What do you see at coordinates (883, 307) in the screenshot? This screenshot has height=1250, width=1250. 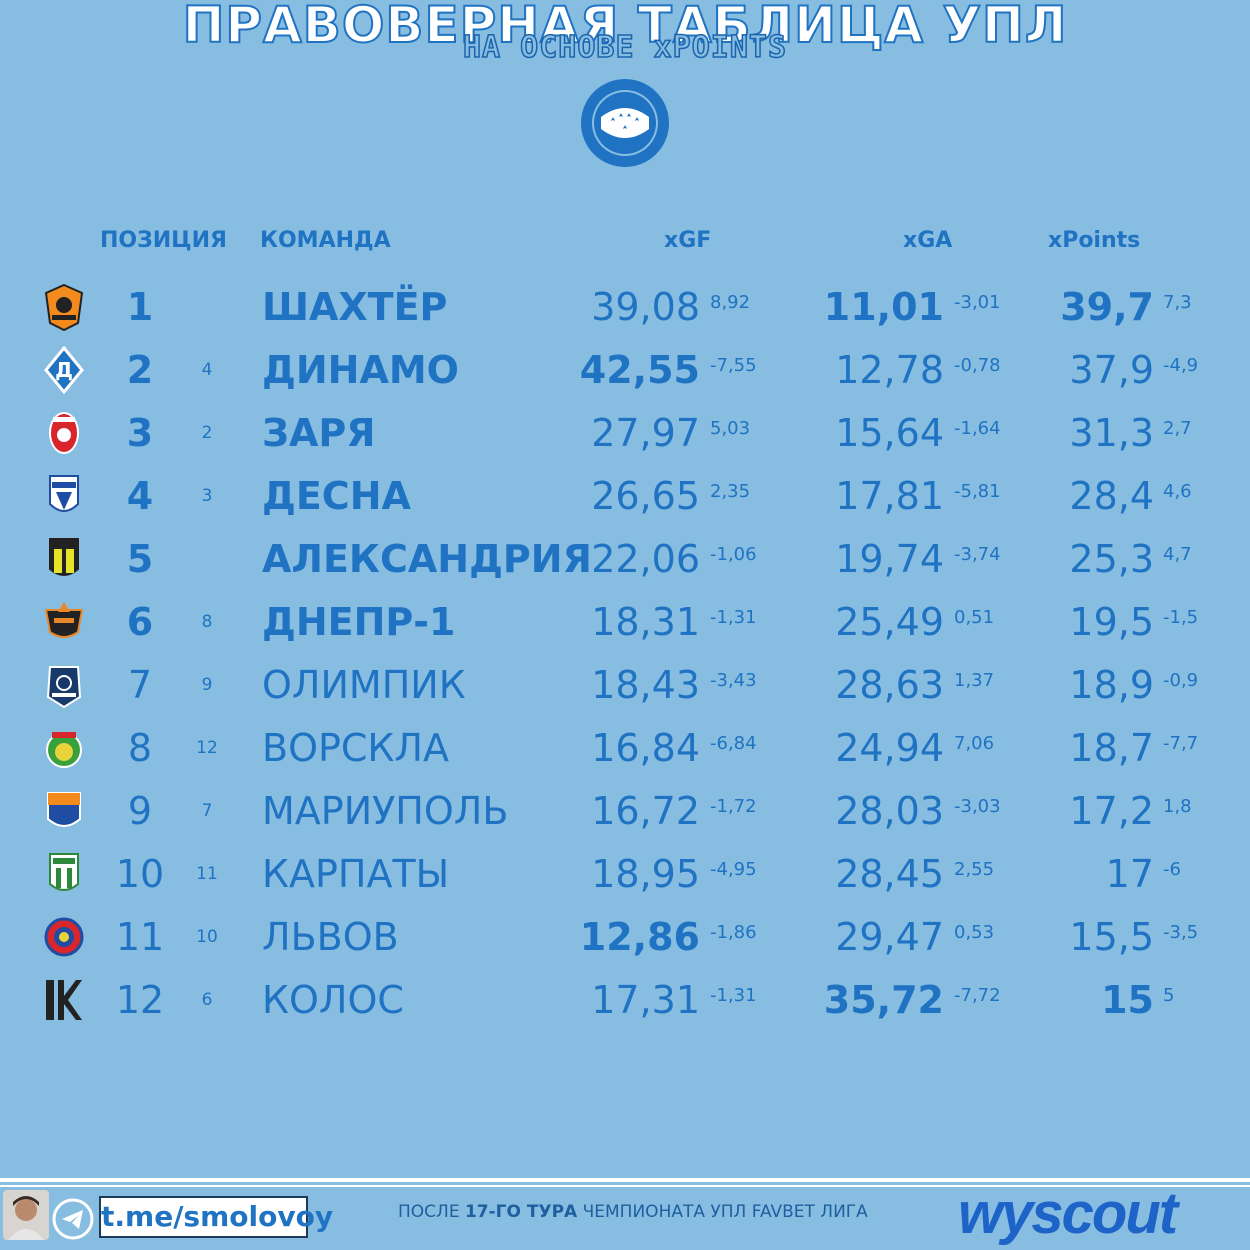 I see `xga-value: 11,01` at bounding box center [883, 307].